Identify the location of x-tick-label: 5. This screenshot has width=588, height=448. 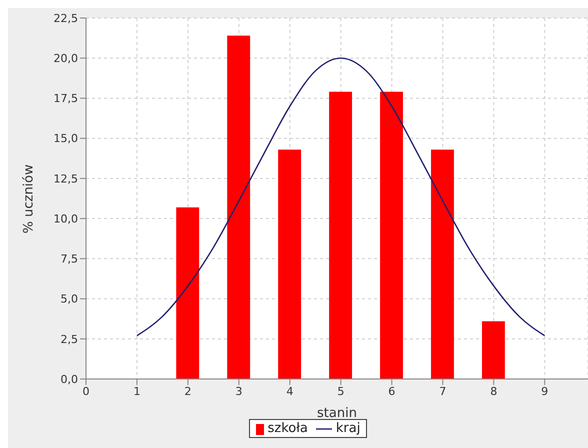
(340, 391).